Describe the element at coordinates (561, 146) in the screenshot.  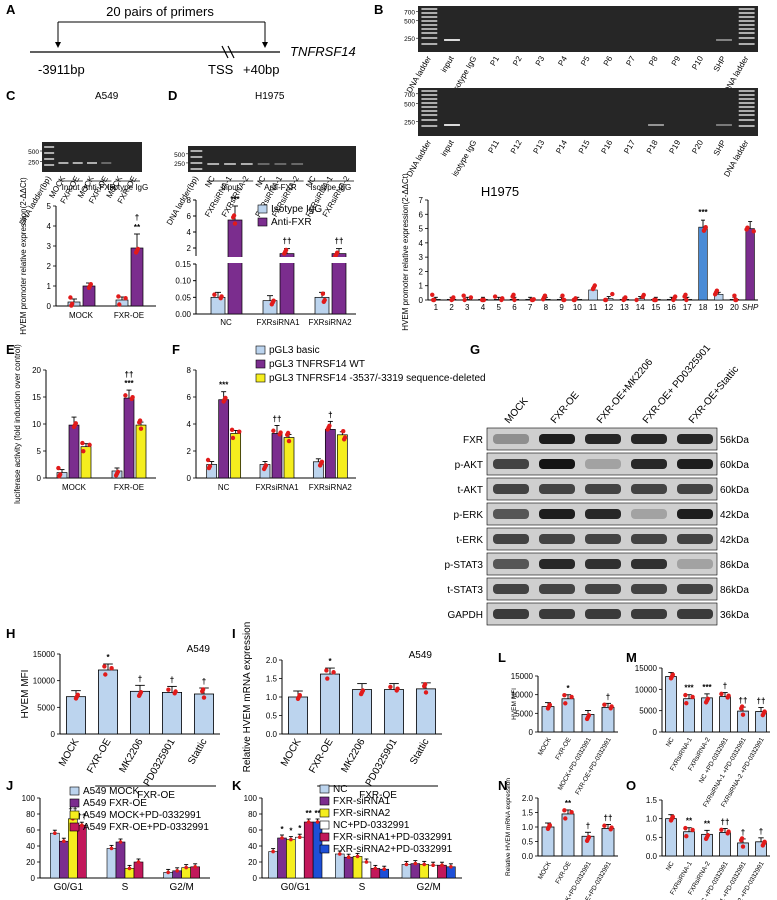
I see `lane-label: P14` at that location.